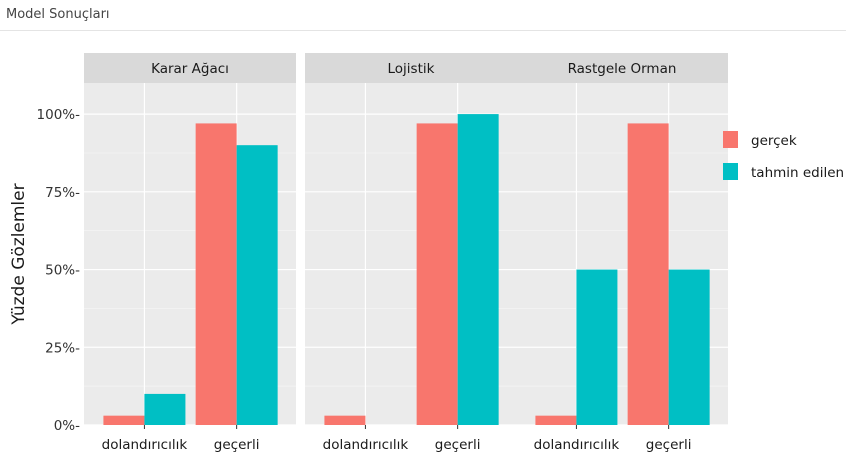 The width and height of the screenshot is (846, 473). I want to click on facet-title: Lojistik, so click(411, 69).